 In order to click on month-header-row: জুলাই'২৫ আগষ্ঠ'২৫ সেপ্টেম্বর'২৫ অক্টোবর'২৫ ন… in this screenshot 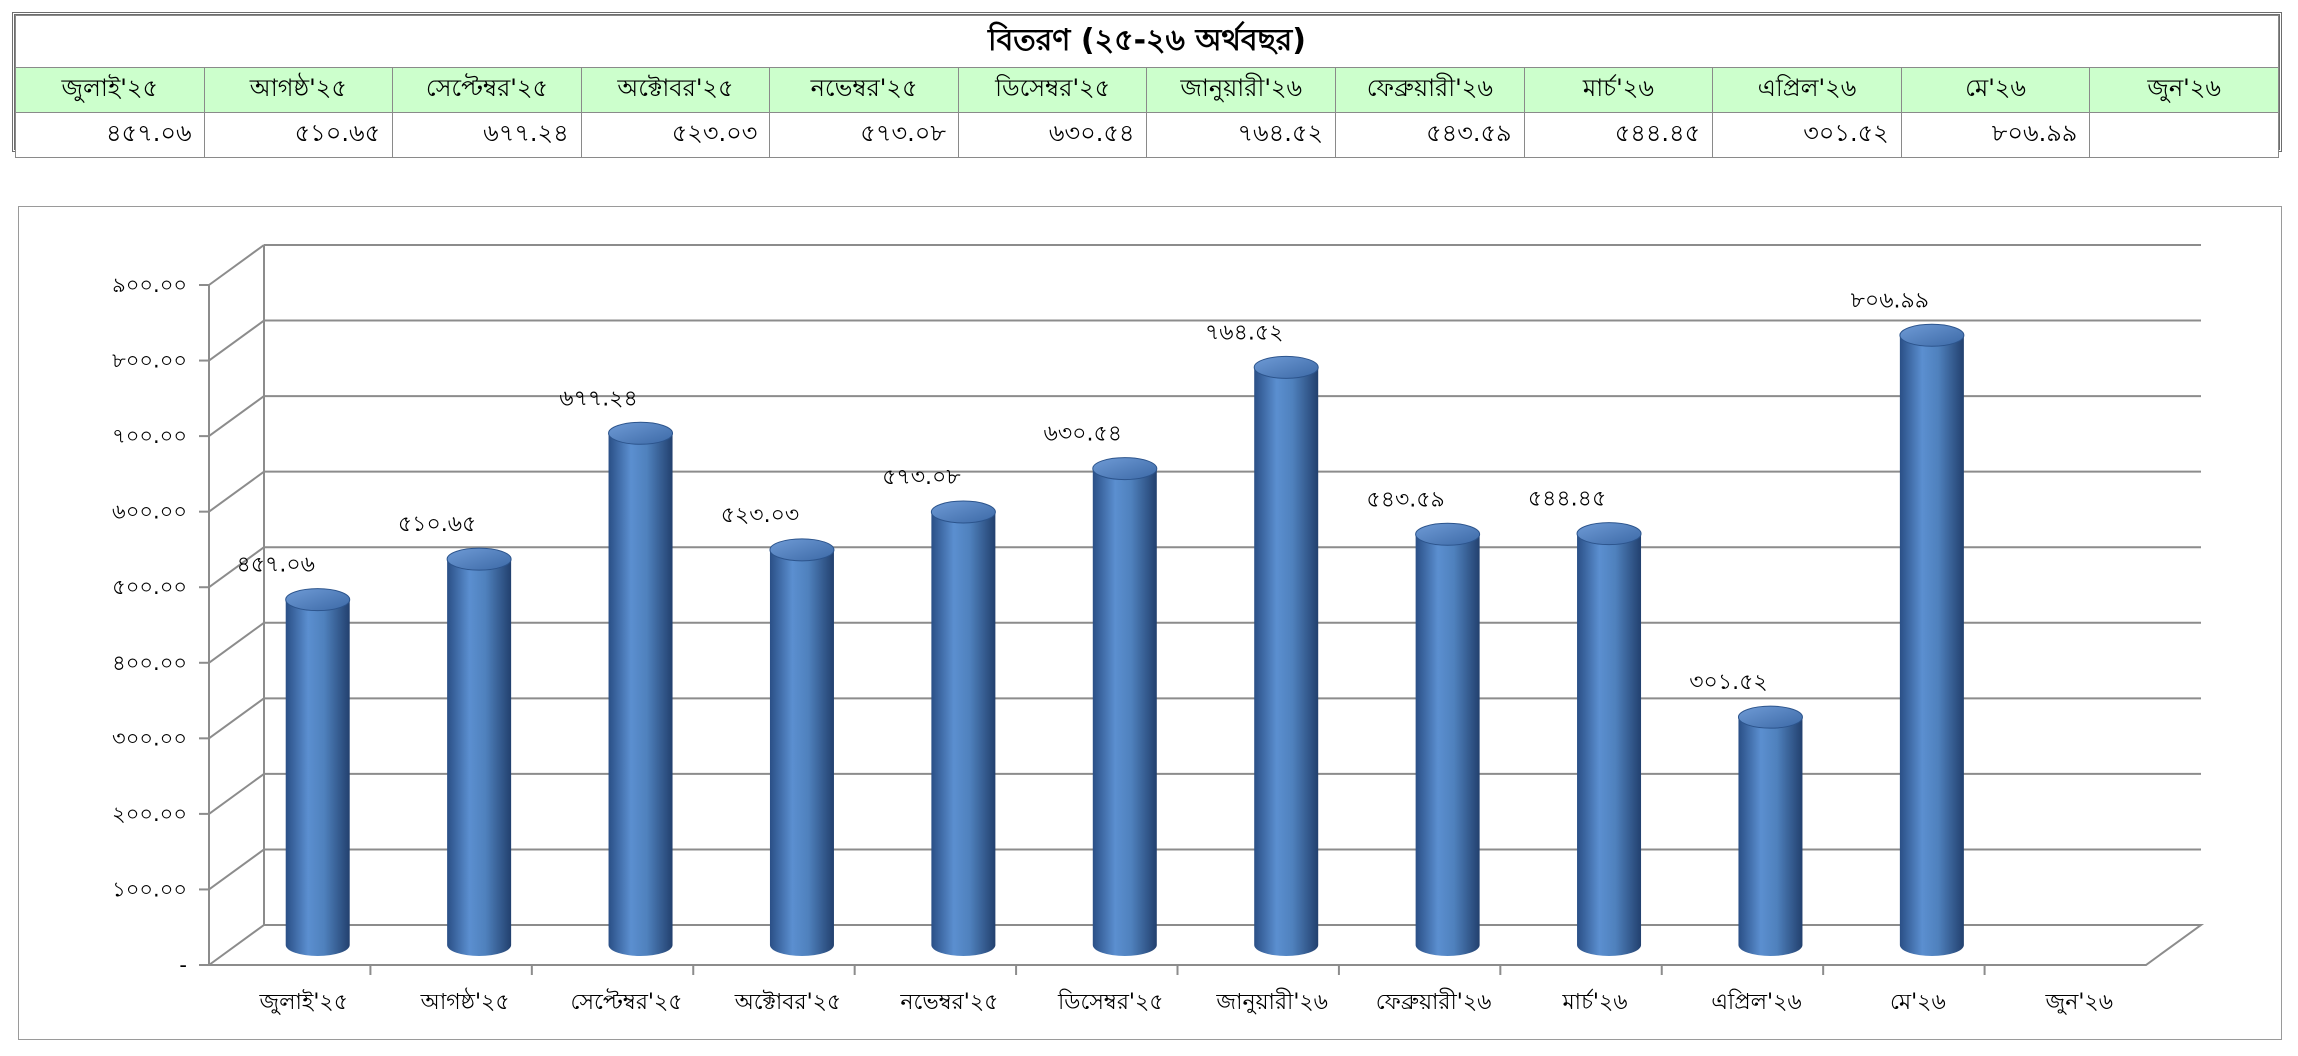, I will do `click(1147, 90)`.